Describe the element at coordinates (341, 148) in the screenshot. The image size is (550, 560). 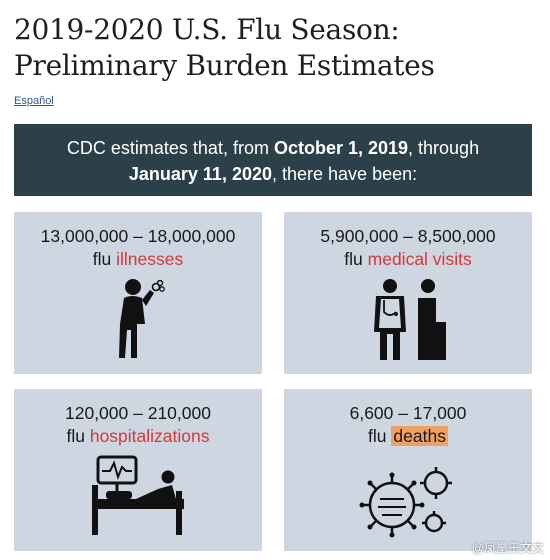
I see `banner-date-start: October 1, 2019` at that location.